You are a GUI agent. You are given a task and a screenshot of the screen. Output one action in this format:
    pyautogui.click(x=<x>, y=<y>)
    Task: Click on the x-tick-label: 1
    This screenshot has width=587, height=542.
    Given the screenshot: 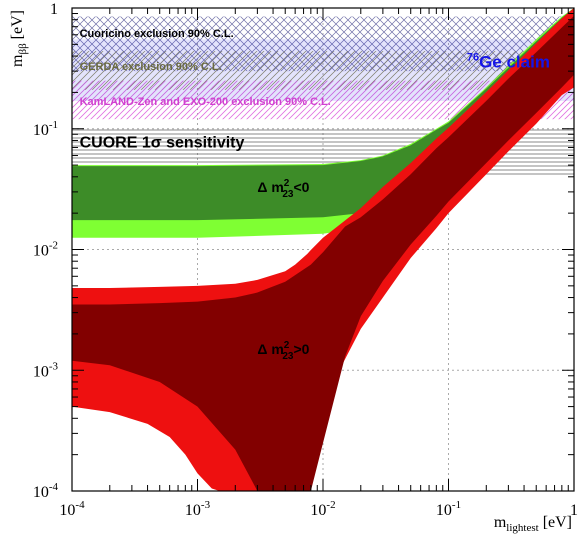 What is the action you would take?
    pyautogui.click(x=574, y=510)
    